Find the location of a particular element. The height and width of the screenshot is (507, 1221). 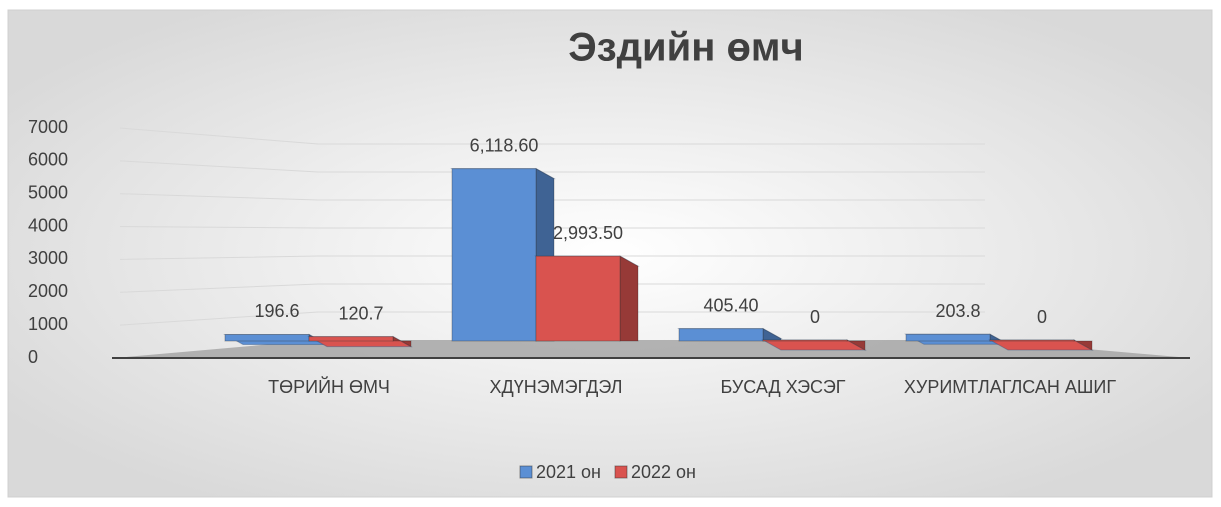

data-label: 196.6 is located at coordinates (276, 311).